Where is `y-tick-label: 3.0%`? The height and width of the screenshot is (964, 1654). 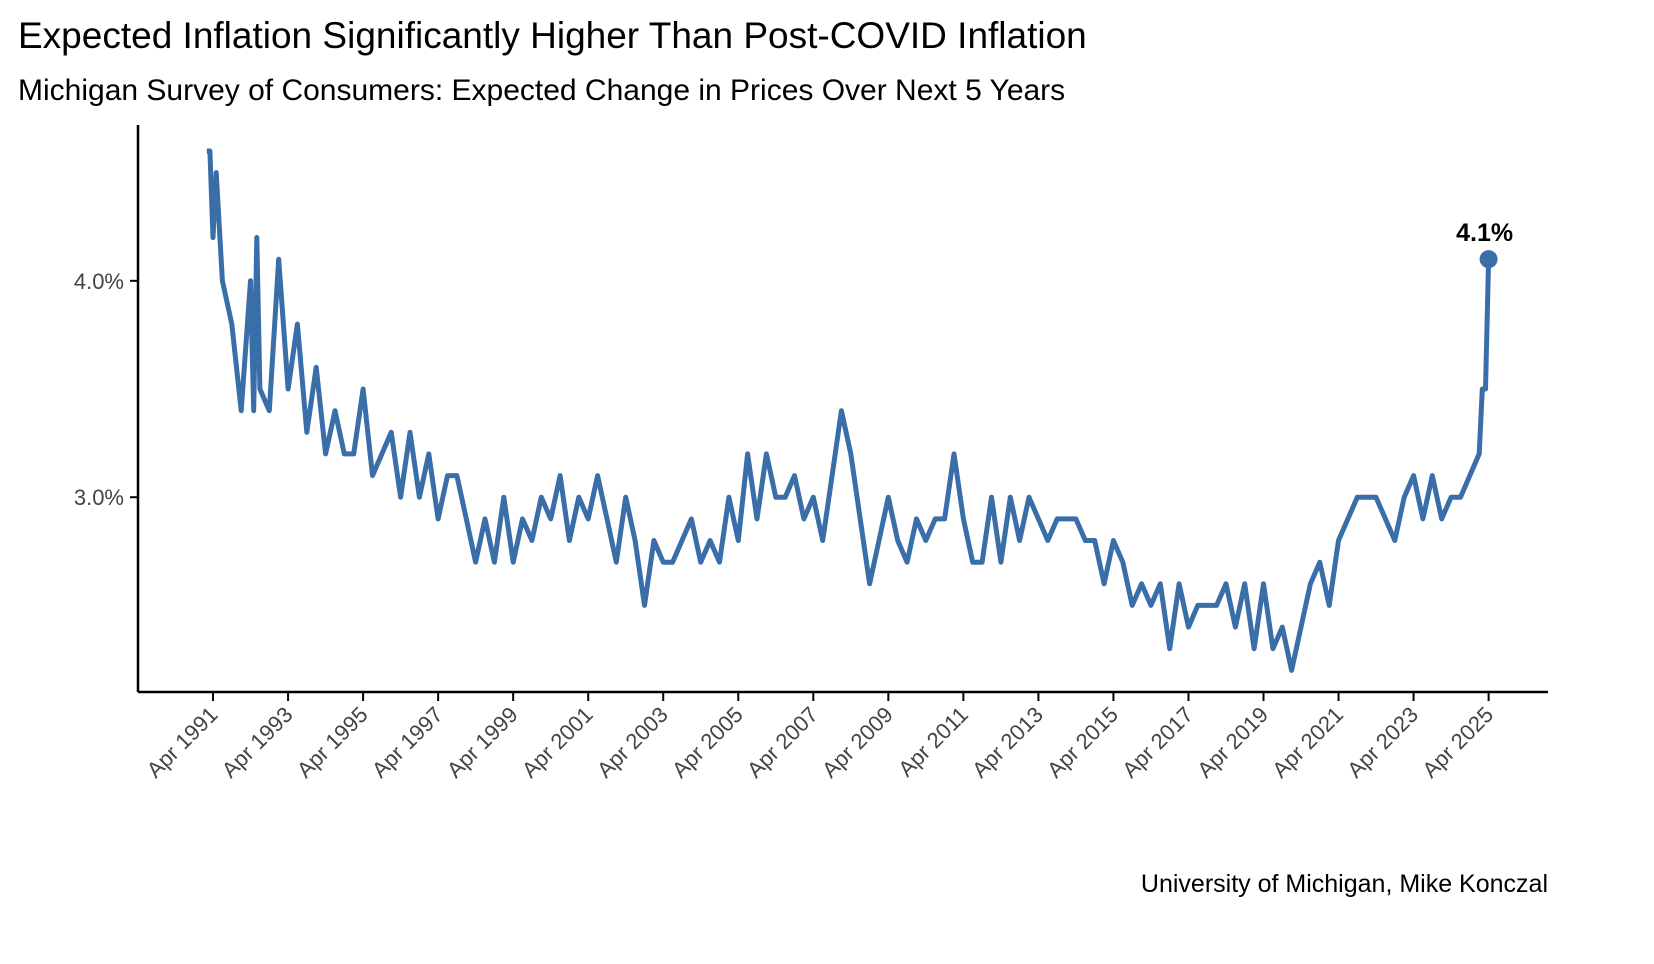 y-tick-label: 3.0% is located at coordinates (99, 497).